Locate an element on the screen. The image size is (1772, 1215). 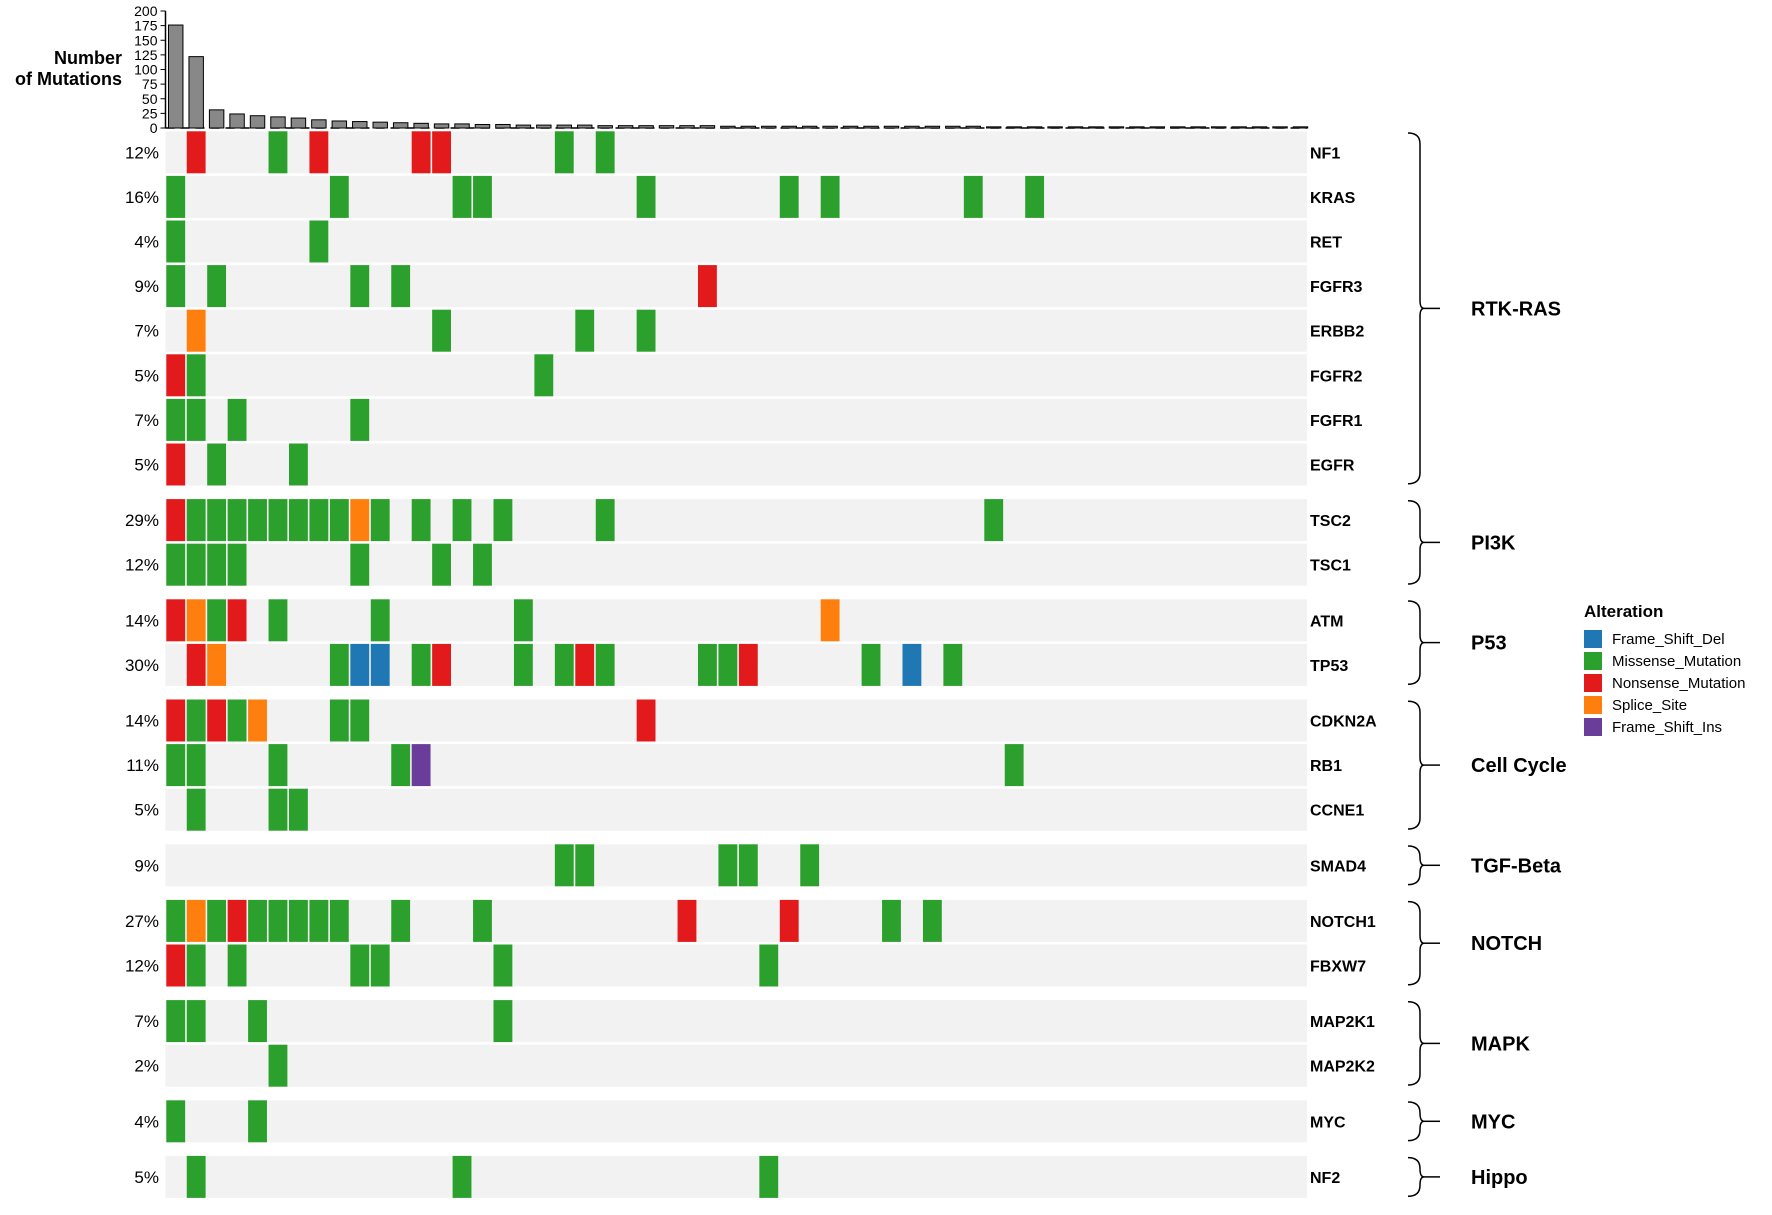
gene-name-label: SMAD4 is located at coordinates (1338, 866).